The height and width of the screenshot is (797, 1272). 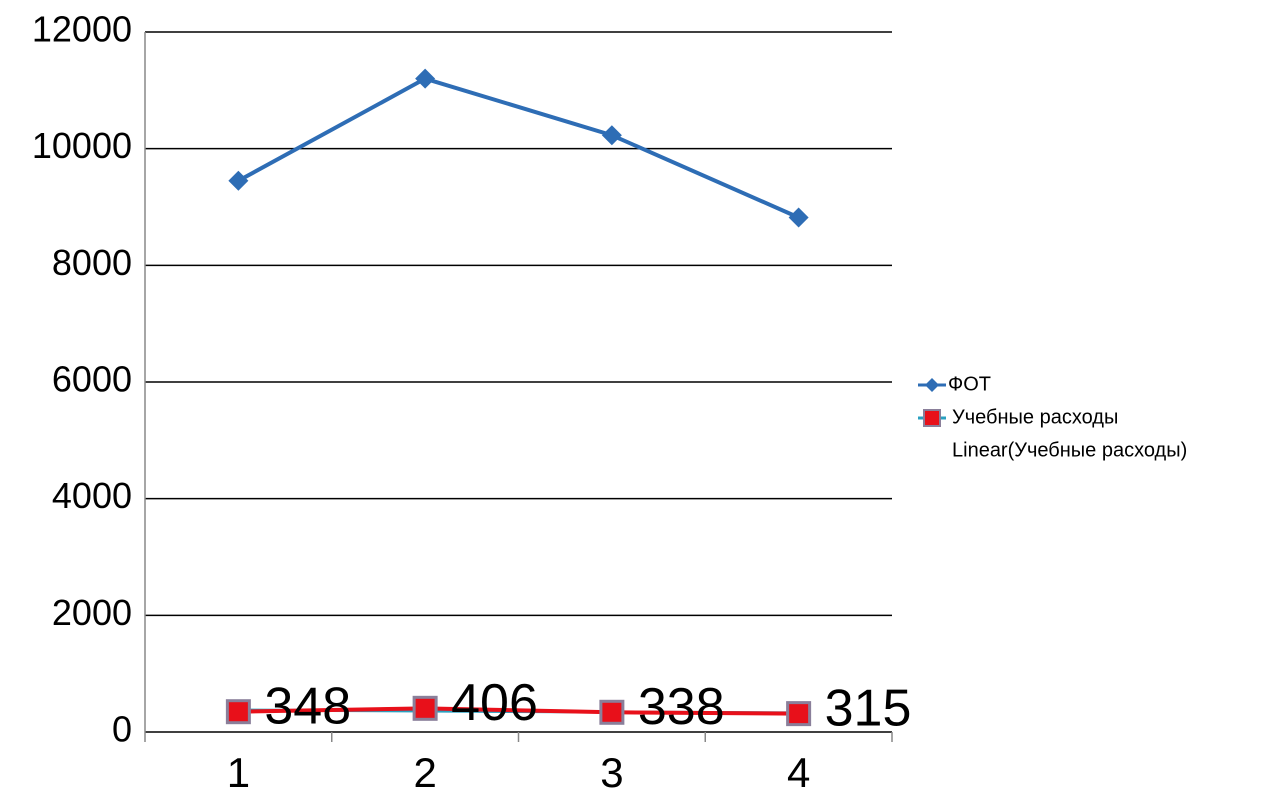 I want to click on data-label: 348, so click(x=307, y=706).